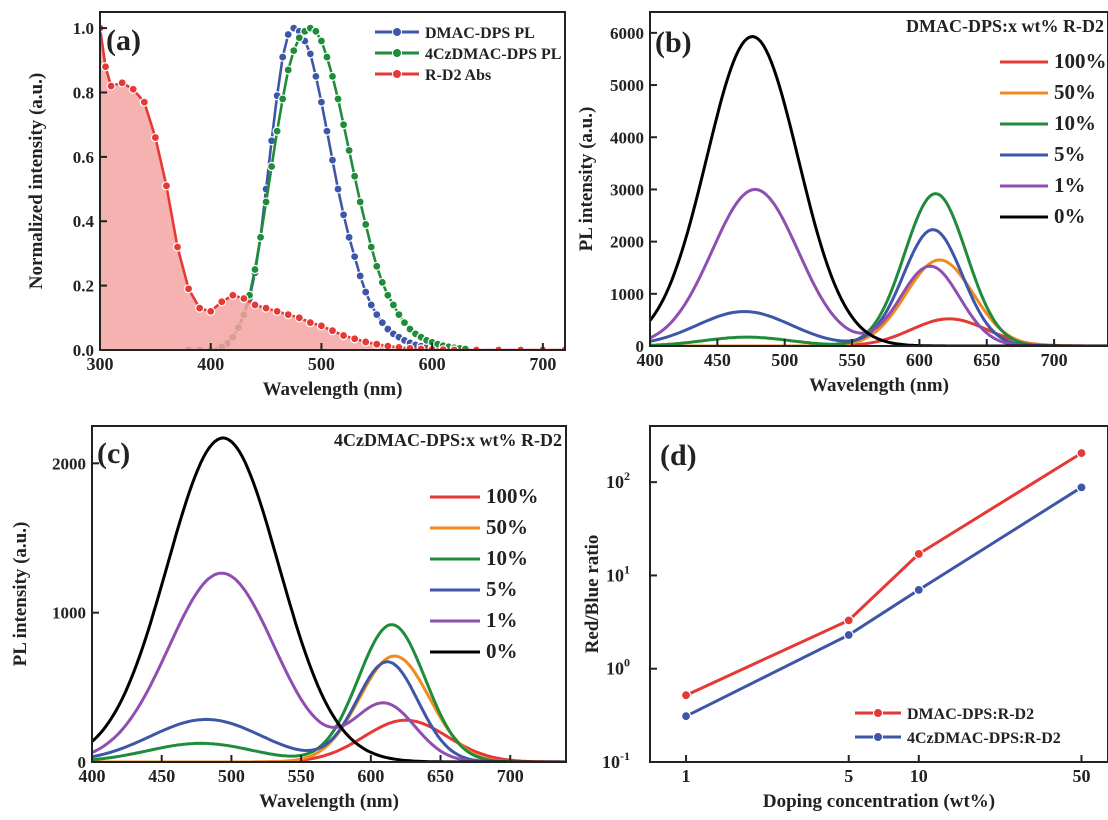 The width and height of the screenshot is (1108, 820). Describe the element at coordinates (627, 242) in the screenshot. I see `y-tick-label: 2000` at that location.